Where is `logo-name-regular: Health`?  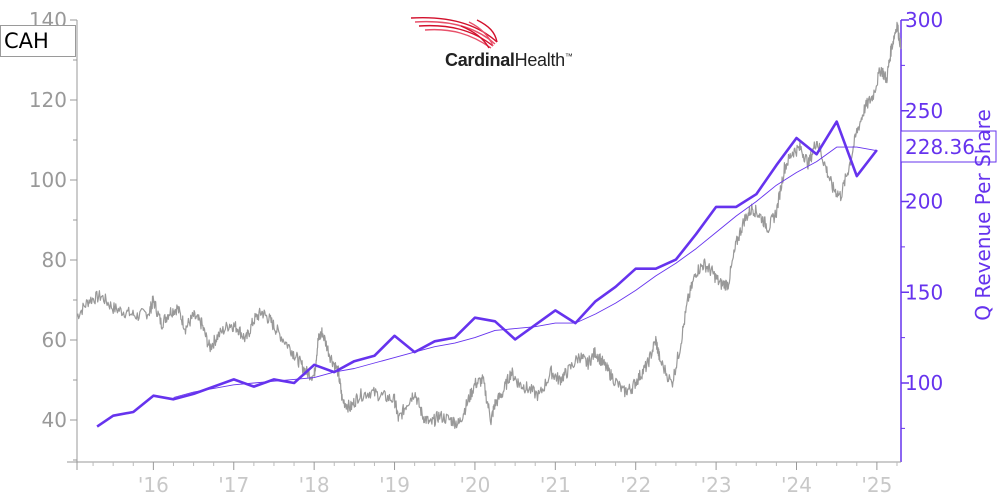 logo-name-regular: Health is located at coordinates (540, 60).